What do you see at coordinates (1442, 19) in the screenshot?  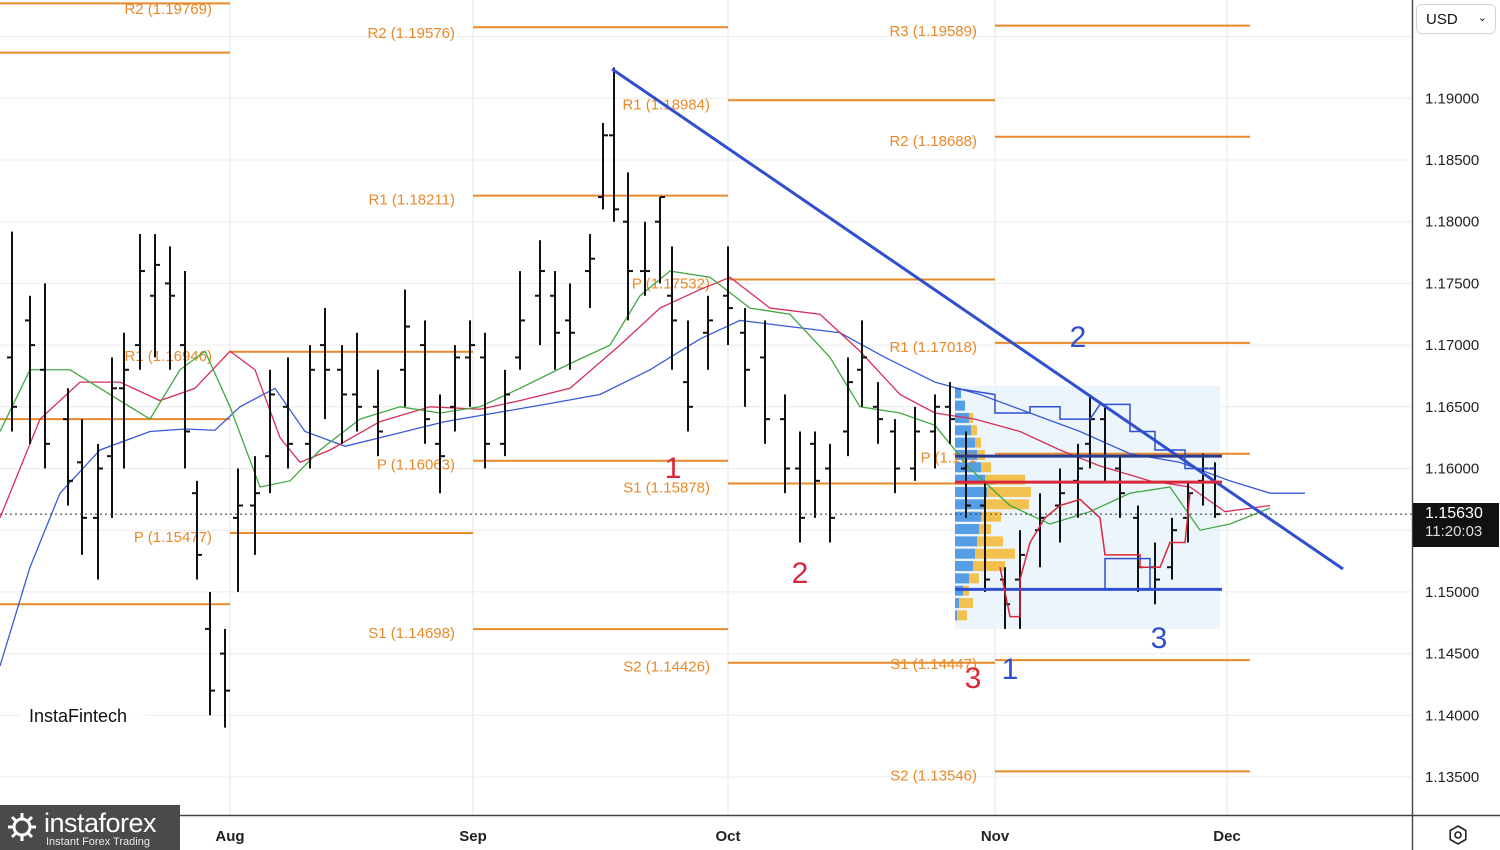 I see `currency-value: USD` at bounding box center [1442, 19].